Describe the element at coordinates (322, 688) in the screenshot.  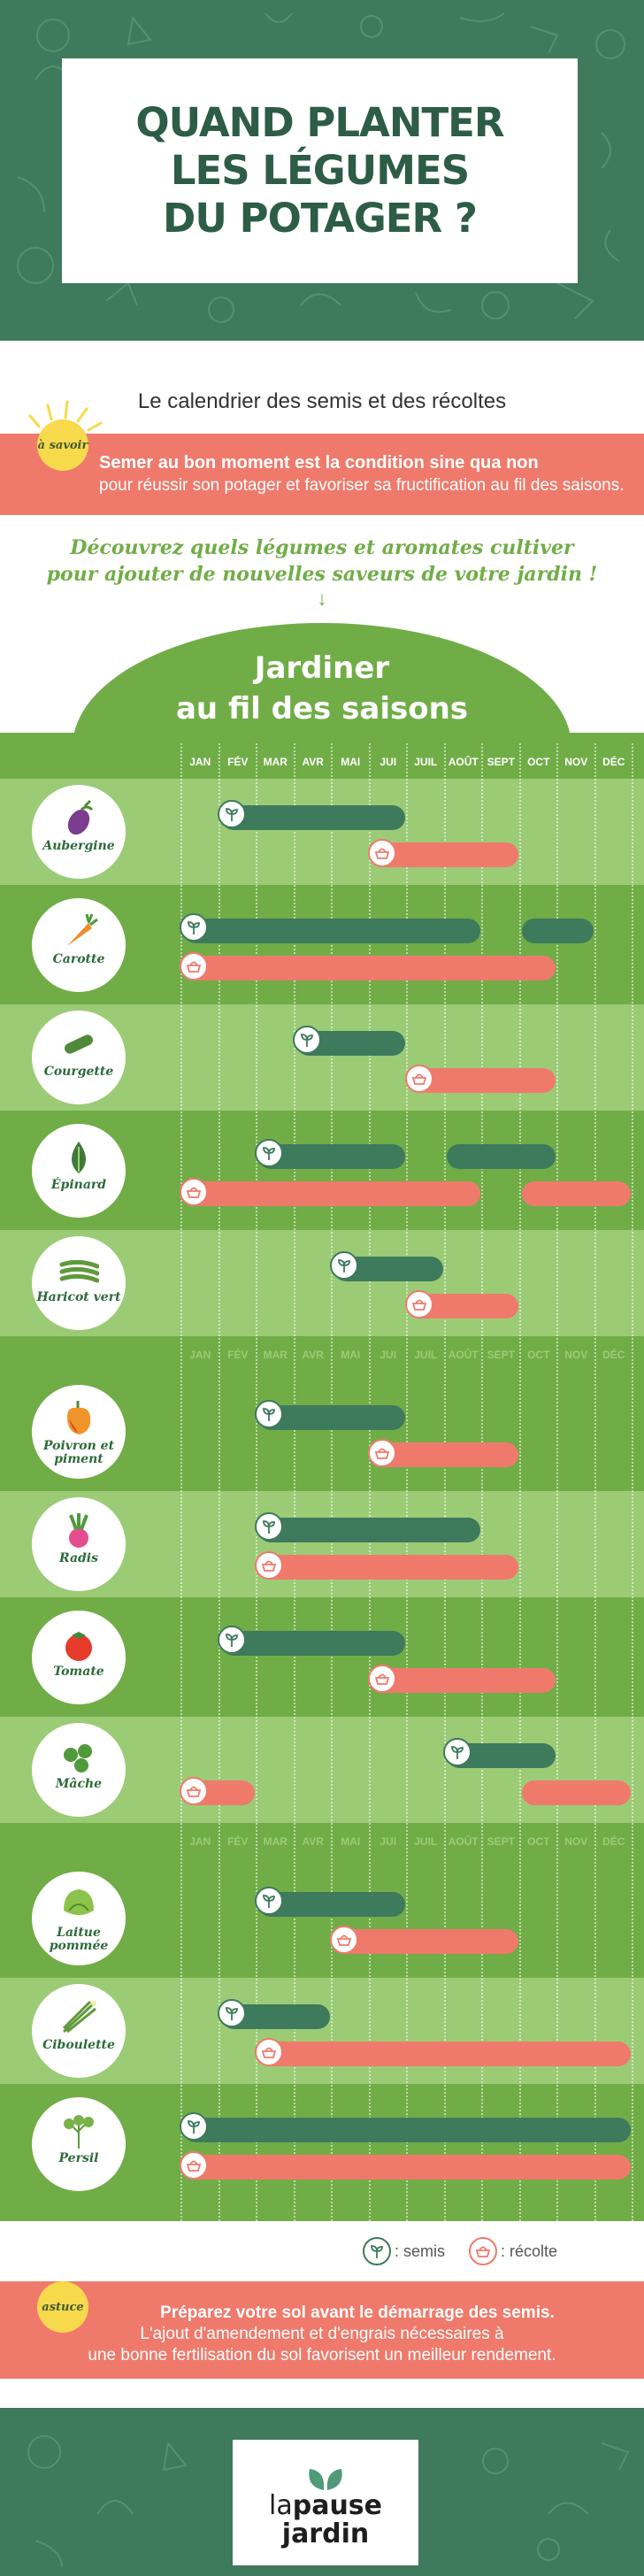
I see `section-title: Jardiner au fil des saisons` at that location.